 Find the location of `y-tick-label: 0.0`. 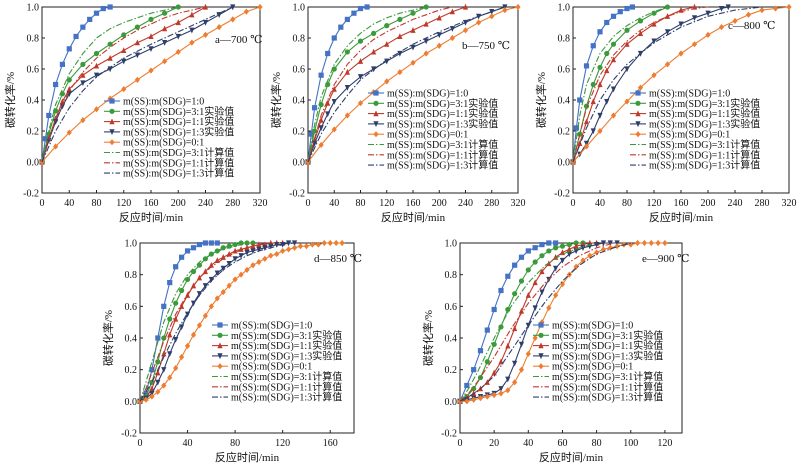

y-tick-label: 0.0 is located at coordinates (564, 163).